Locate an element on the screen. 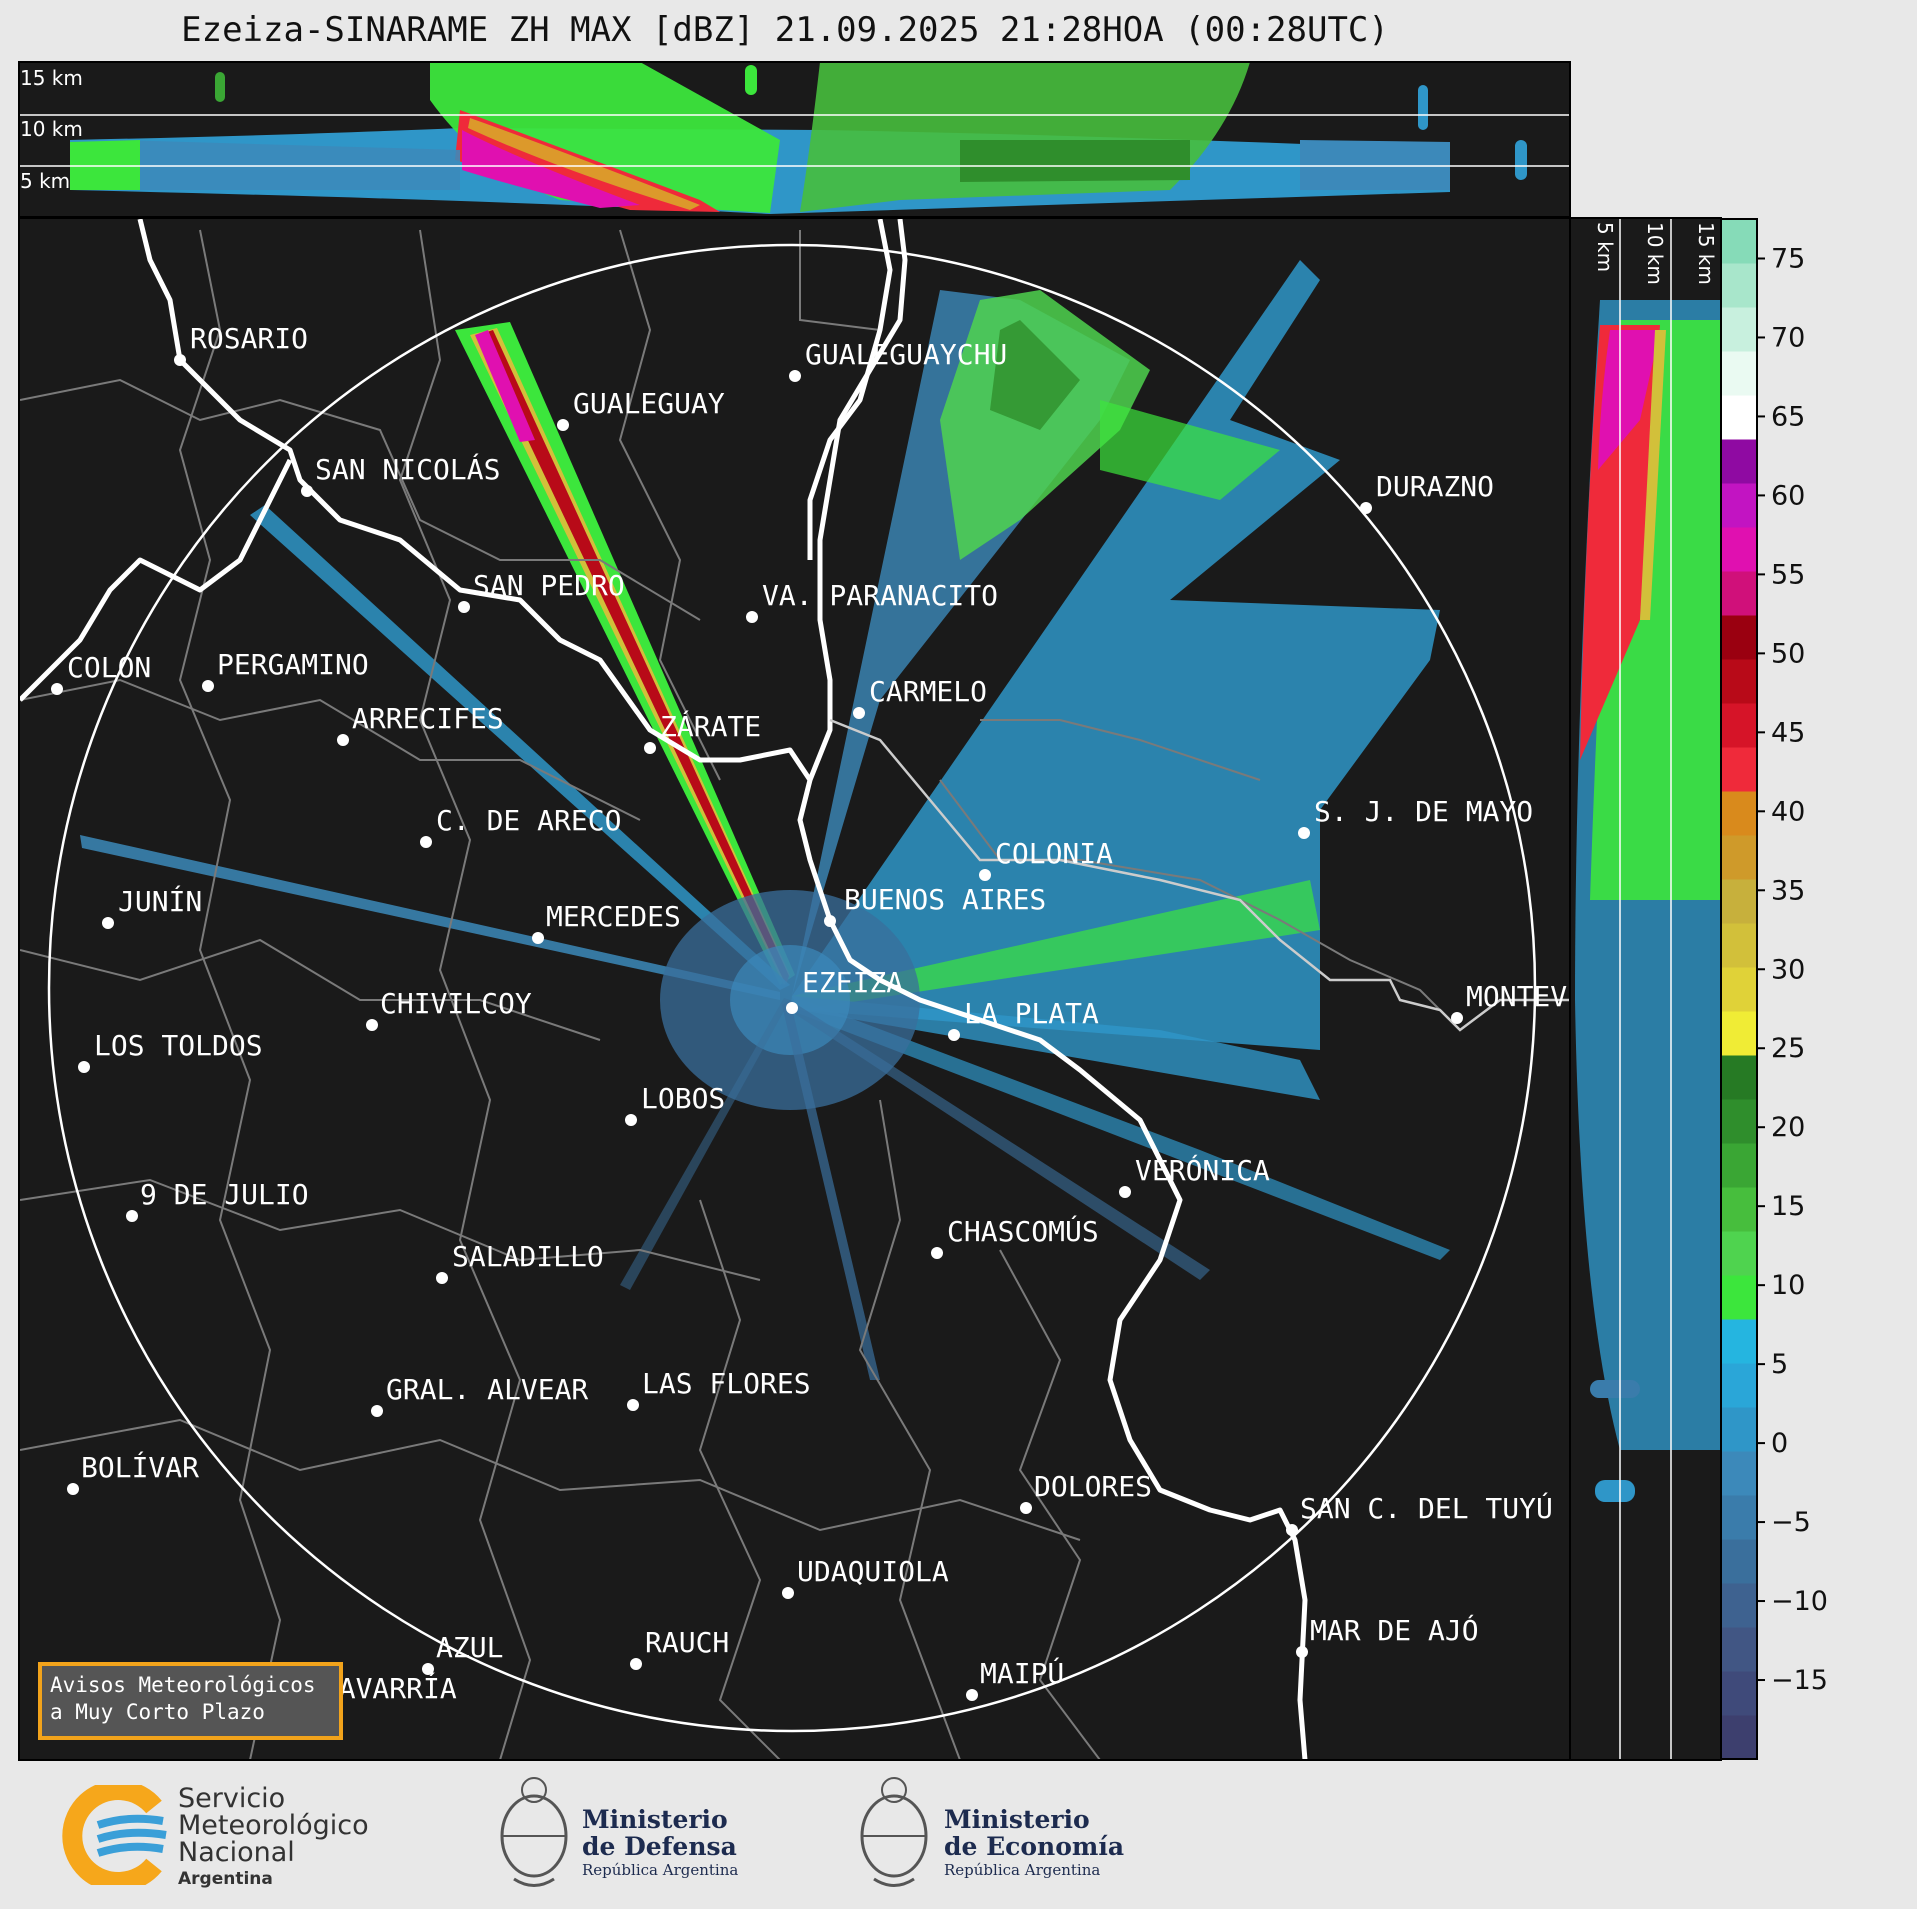 This screenshot has width=1917, height=1909. economia-line3: República Argentina is located at coordinates (1022, 1870).